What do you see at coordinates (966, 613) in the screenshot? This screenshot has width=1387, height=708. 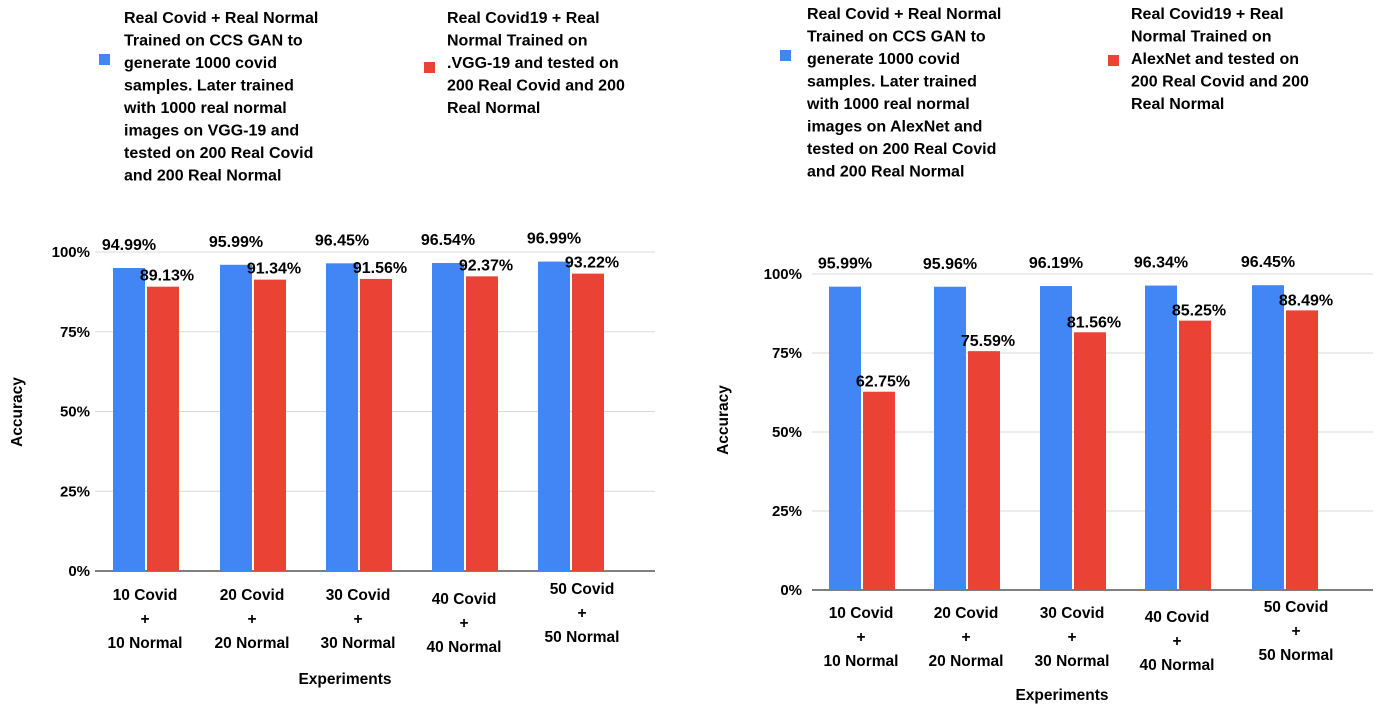 I see `category-label: 20 Covid` at bounding box center [966, 613].